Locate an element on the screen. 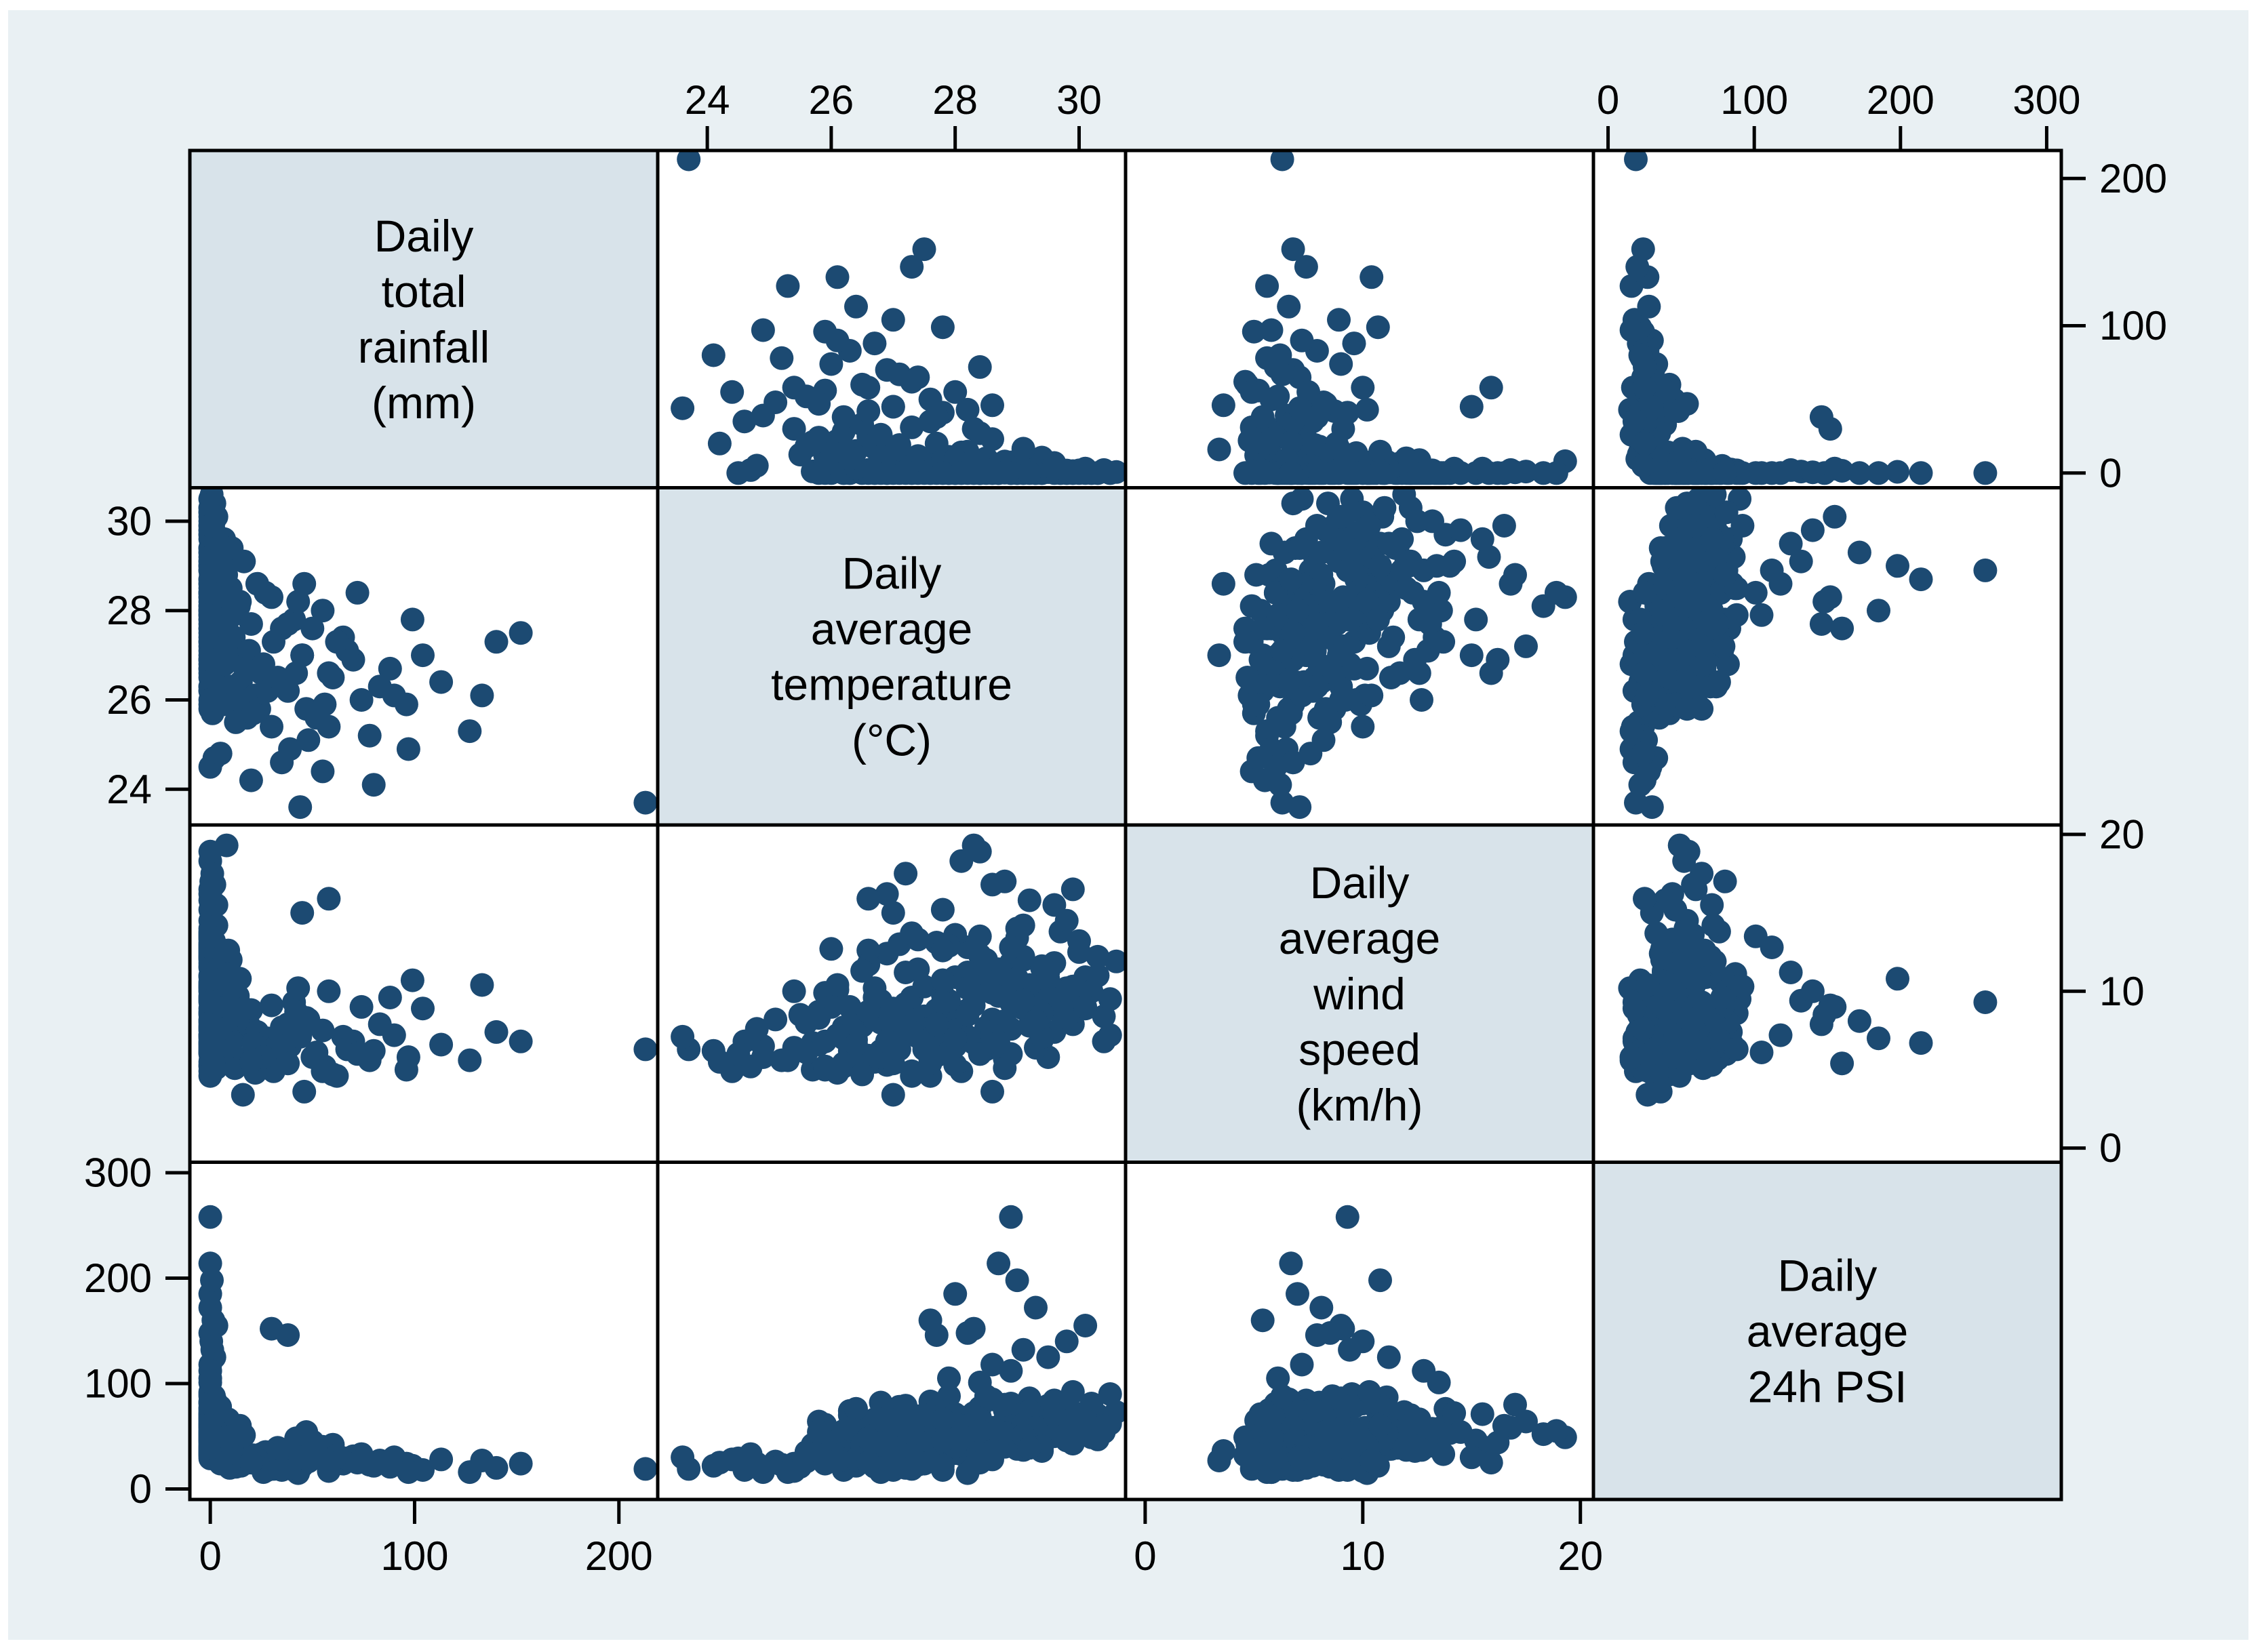 This screenshot has height=1652, width=2262. diagonal-cell-temperature is located at coordinates (892, 656).